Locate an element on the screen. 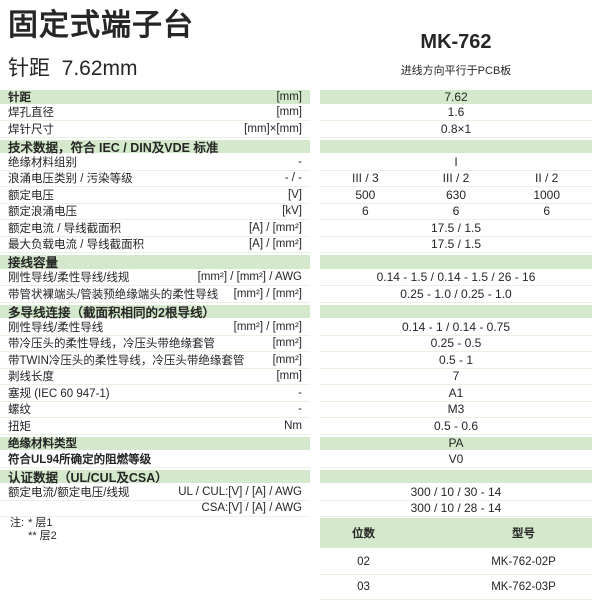 The image size is (612, 600). spec-label: 塞规 (IEC 60 947-1) is located at coordinates (59, 393).